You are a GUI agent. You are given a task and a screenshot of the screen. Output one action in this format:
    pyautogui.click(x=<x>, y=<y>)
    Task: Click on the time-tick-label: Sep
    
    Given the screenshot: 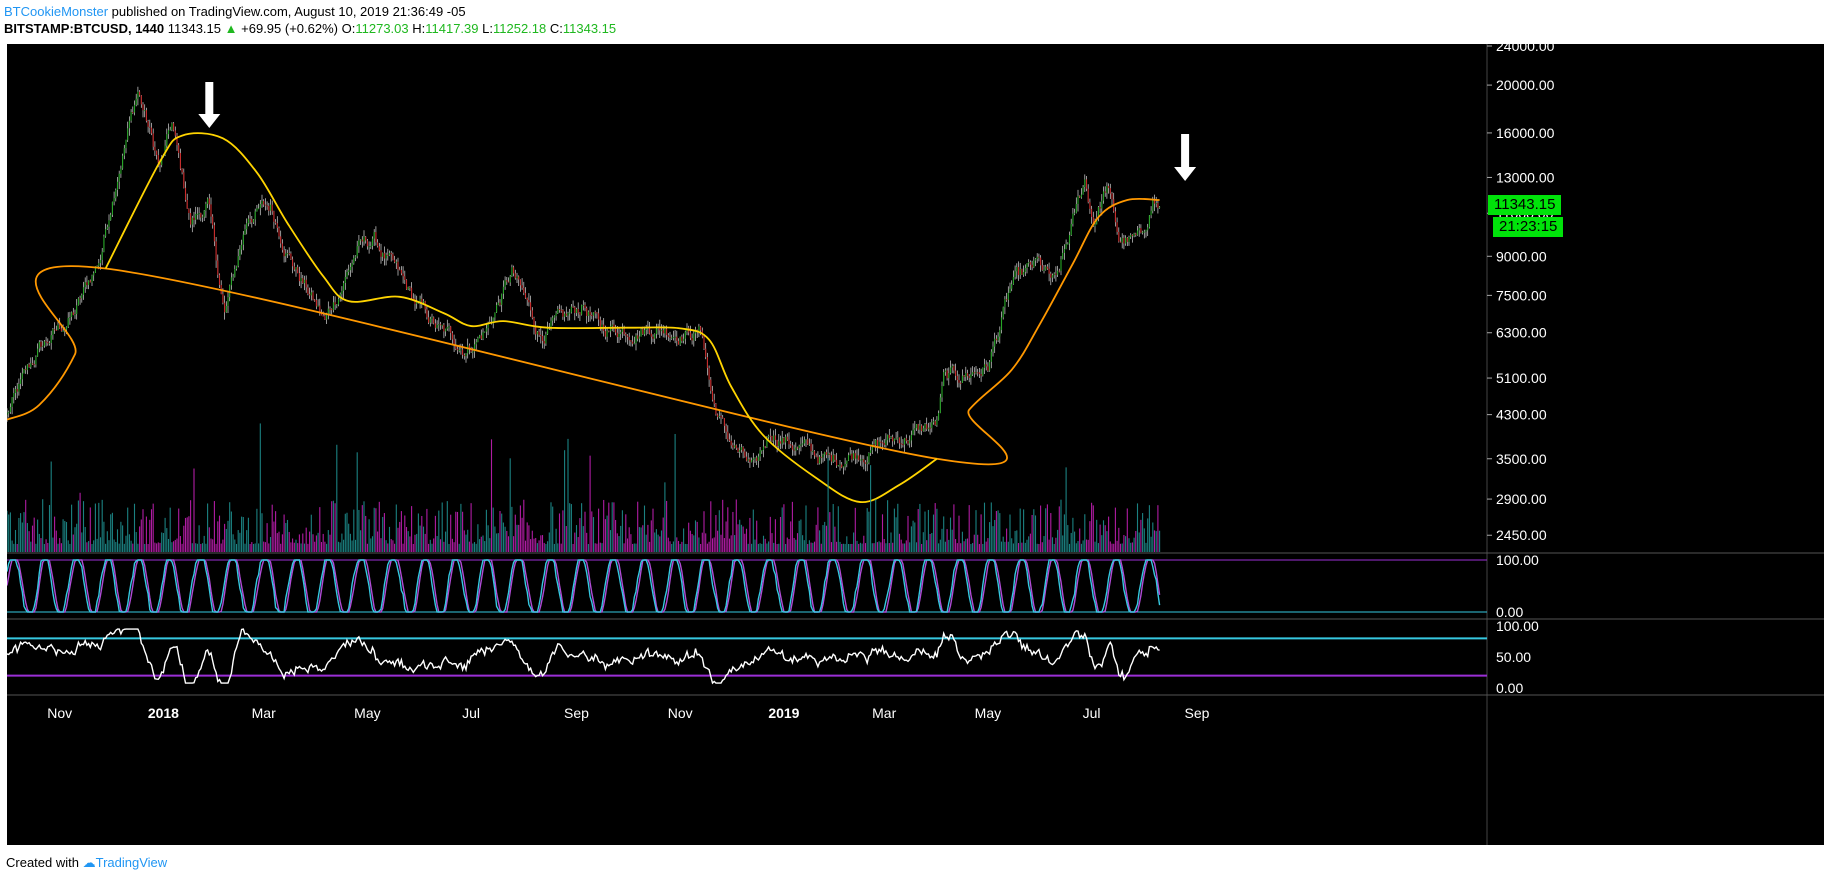 What is the action you would take?
    pyautogui.click(x=576, y=713)
    